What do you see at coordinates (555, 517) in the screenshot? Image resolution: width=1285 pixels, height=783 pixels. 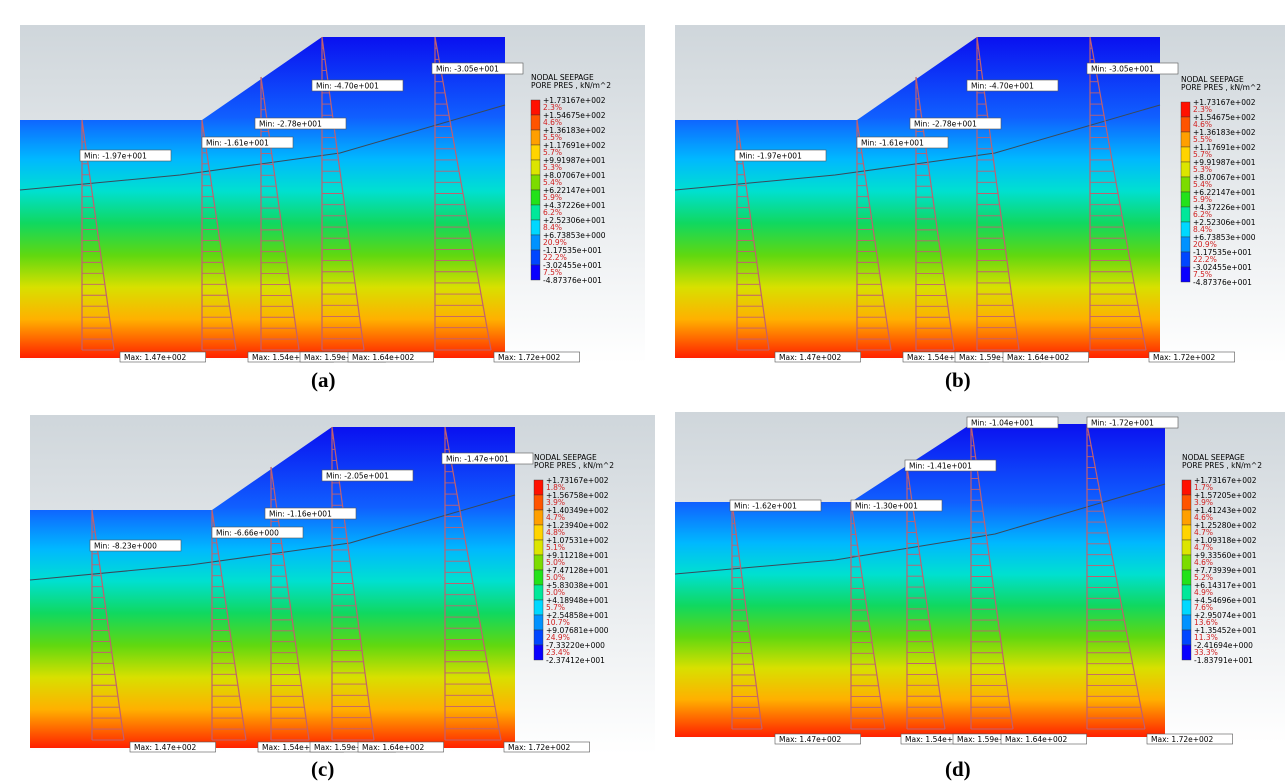 I see `legend-percent: 4.7%` at bounding box center [555, 517].